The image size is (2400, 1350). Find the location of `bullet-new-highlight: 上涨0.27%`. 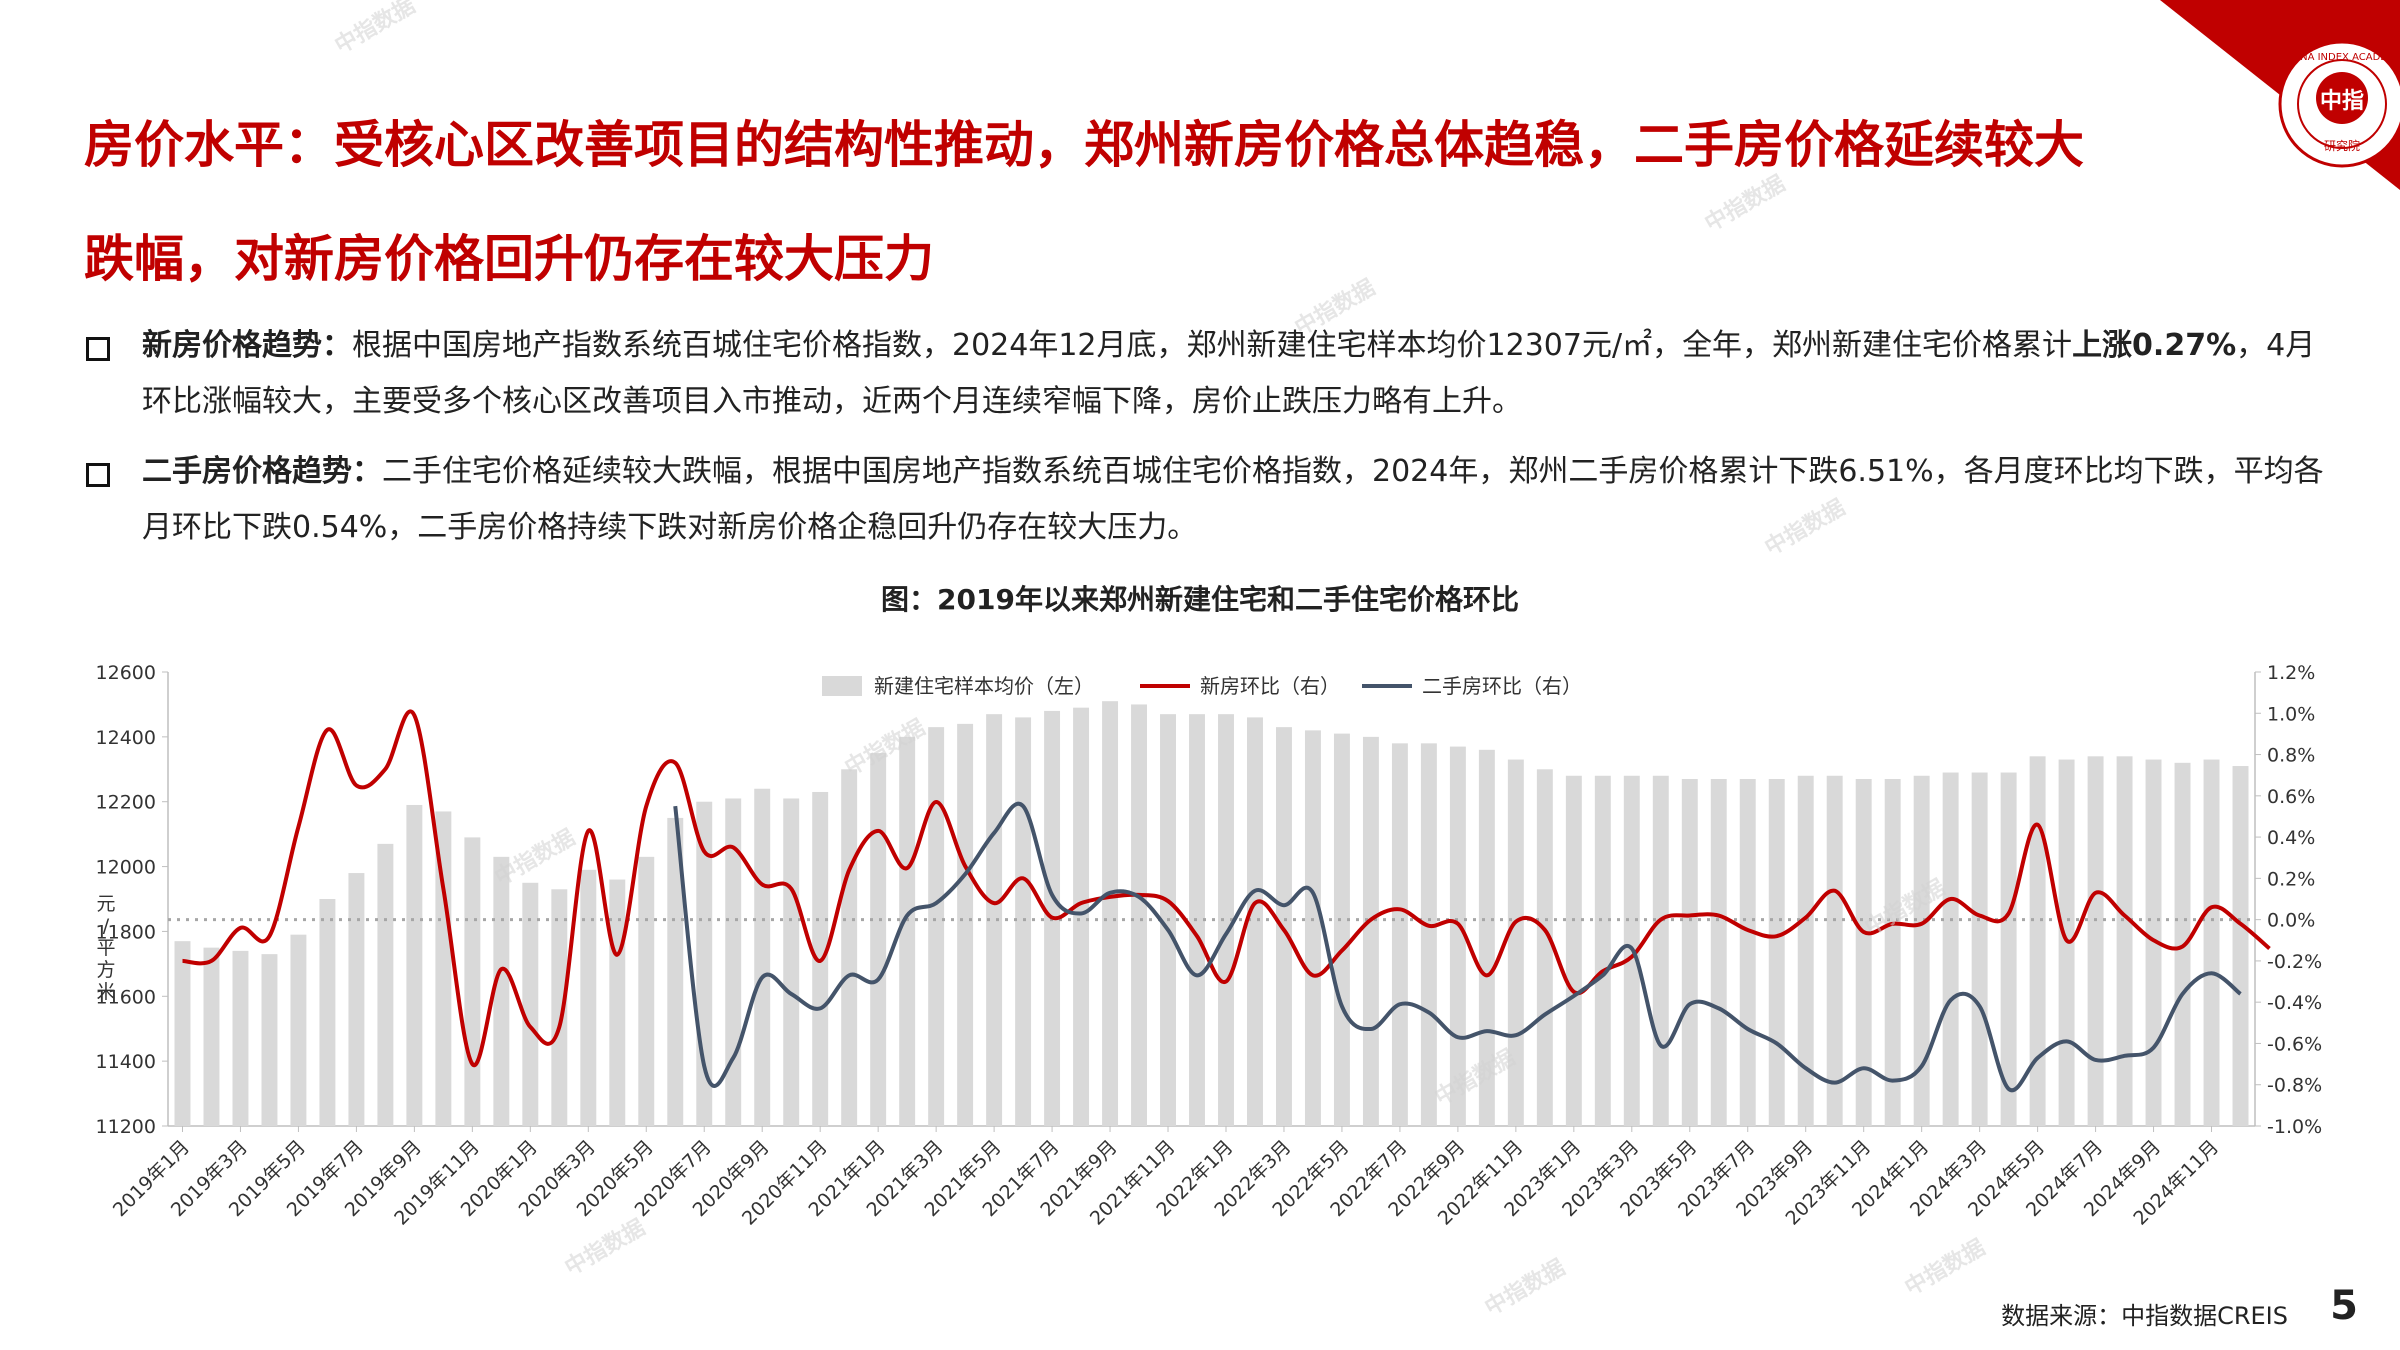

bullet-new-highlight: 上涨0.27% is located at coordinates (2154, 345).